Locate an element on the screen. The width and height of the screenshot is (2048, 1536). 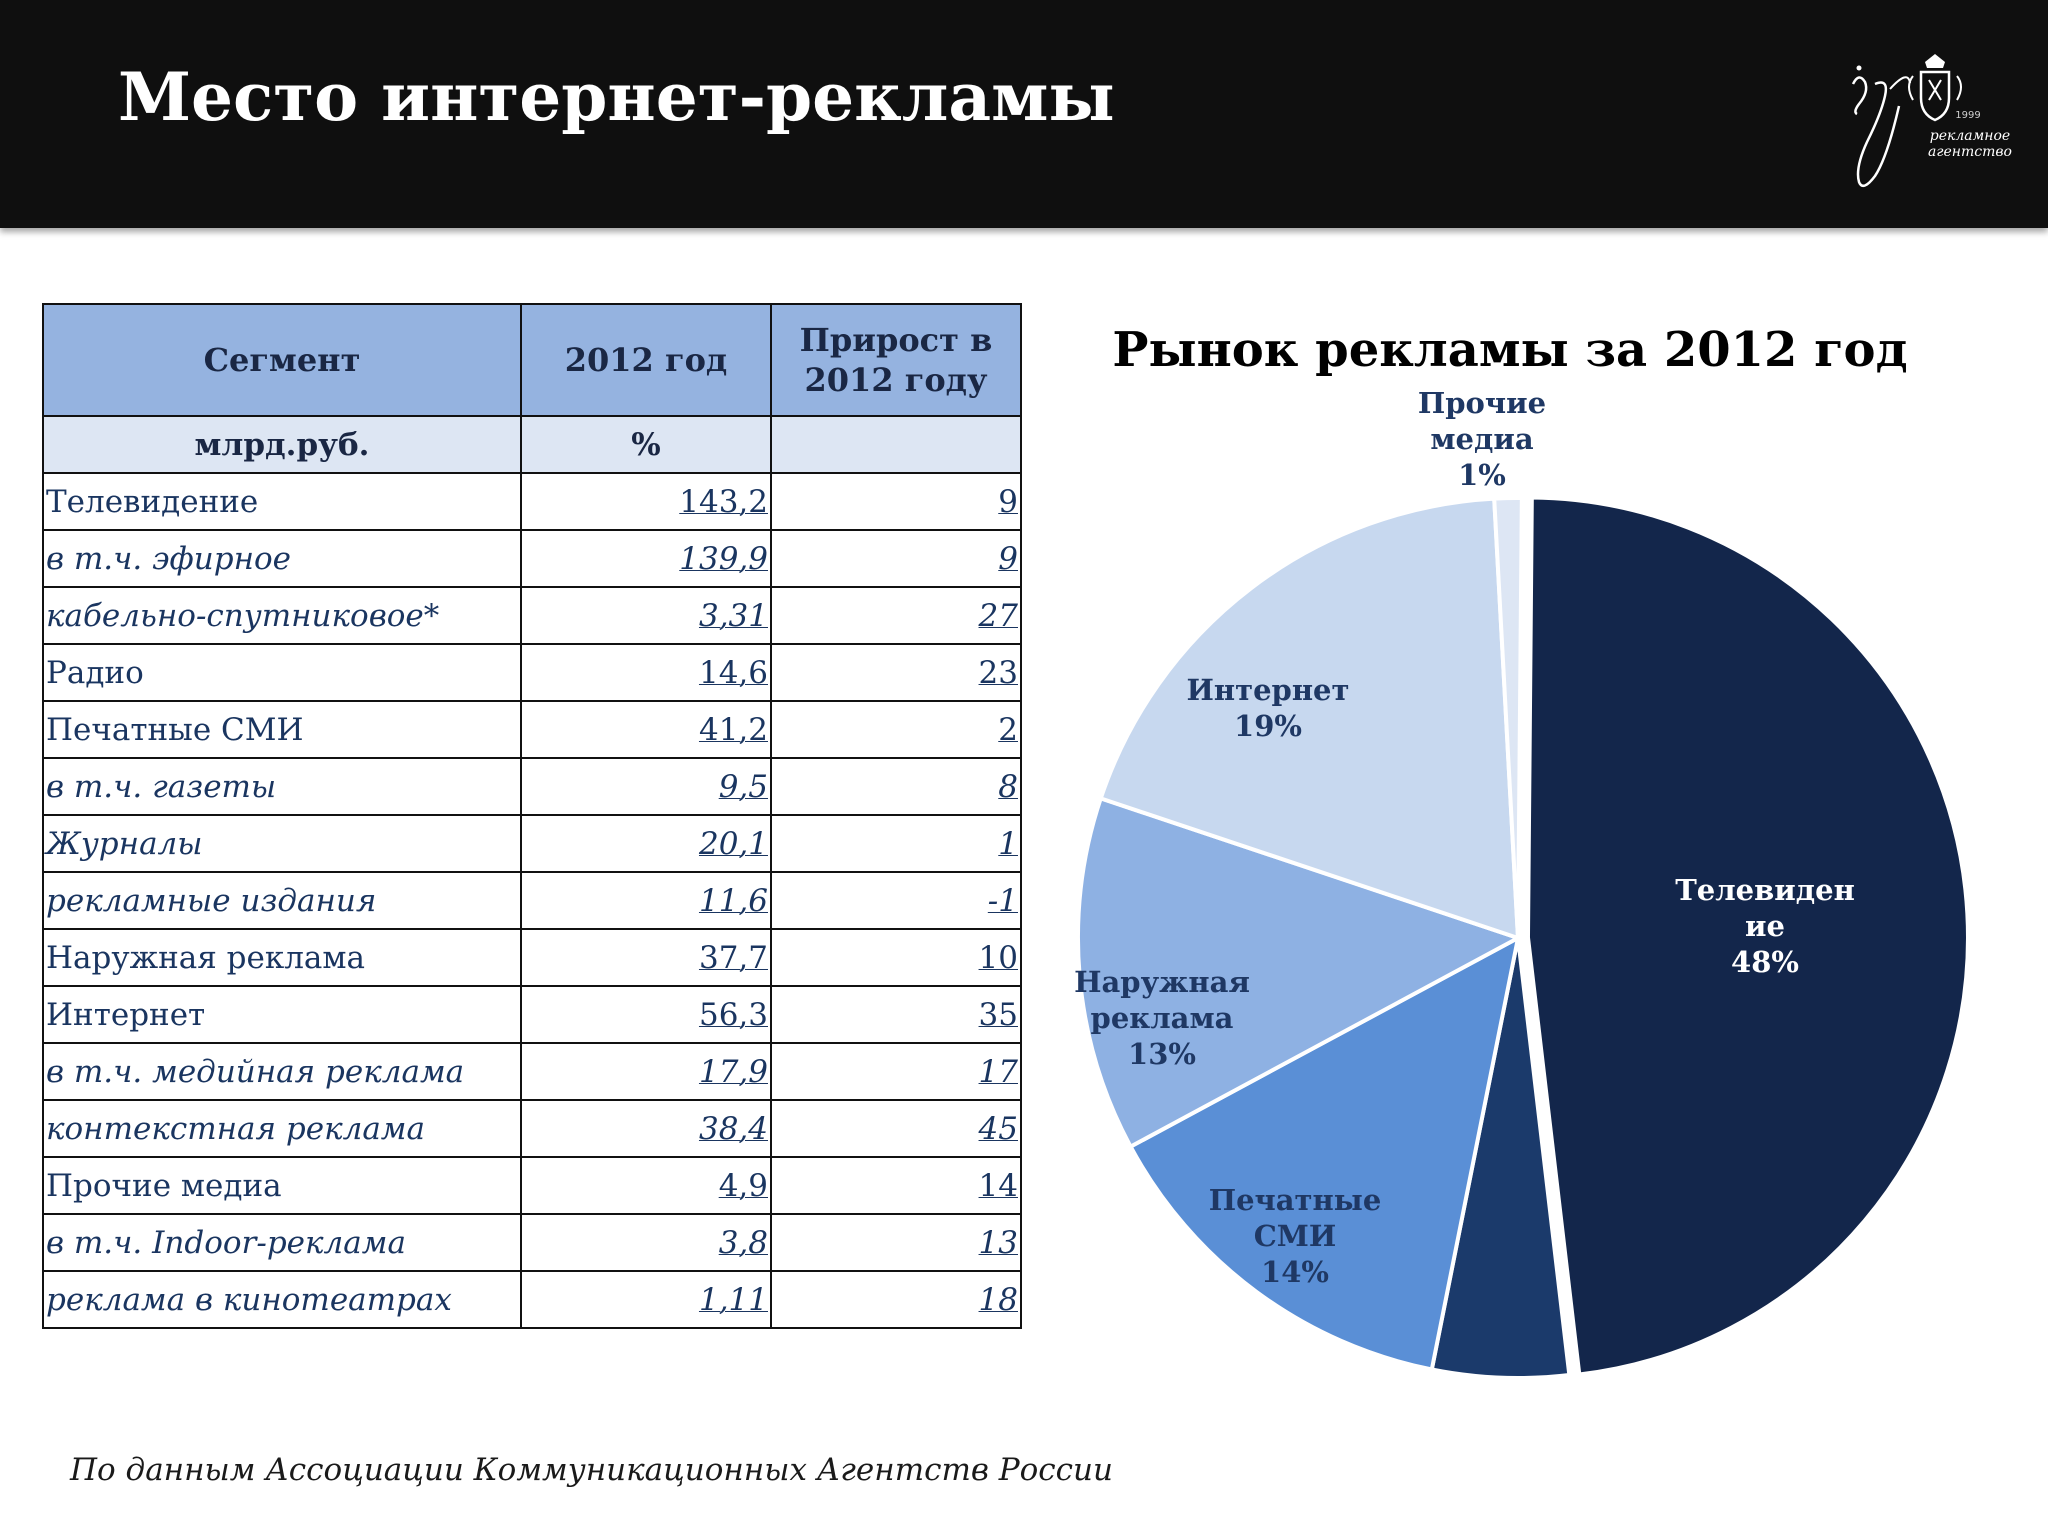
table-row: рекламные издания 11,6 -1 is located at coordinates (532, 900).